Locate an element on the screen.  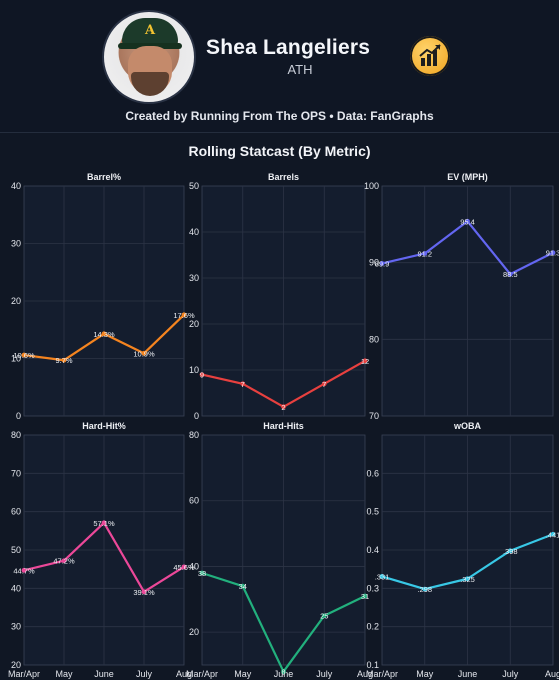
data-label: 45.6% is located at coordinates (184, 567).